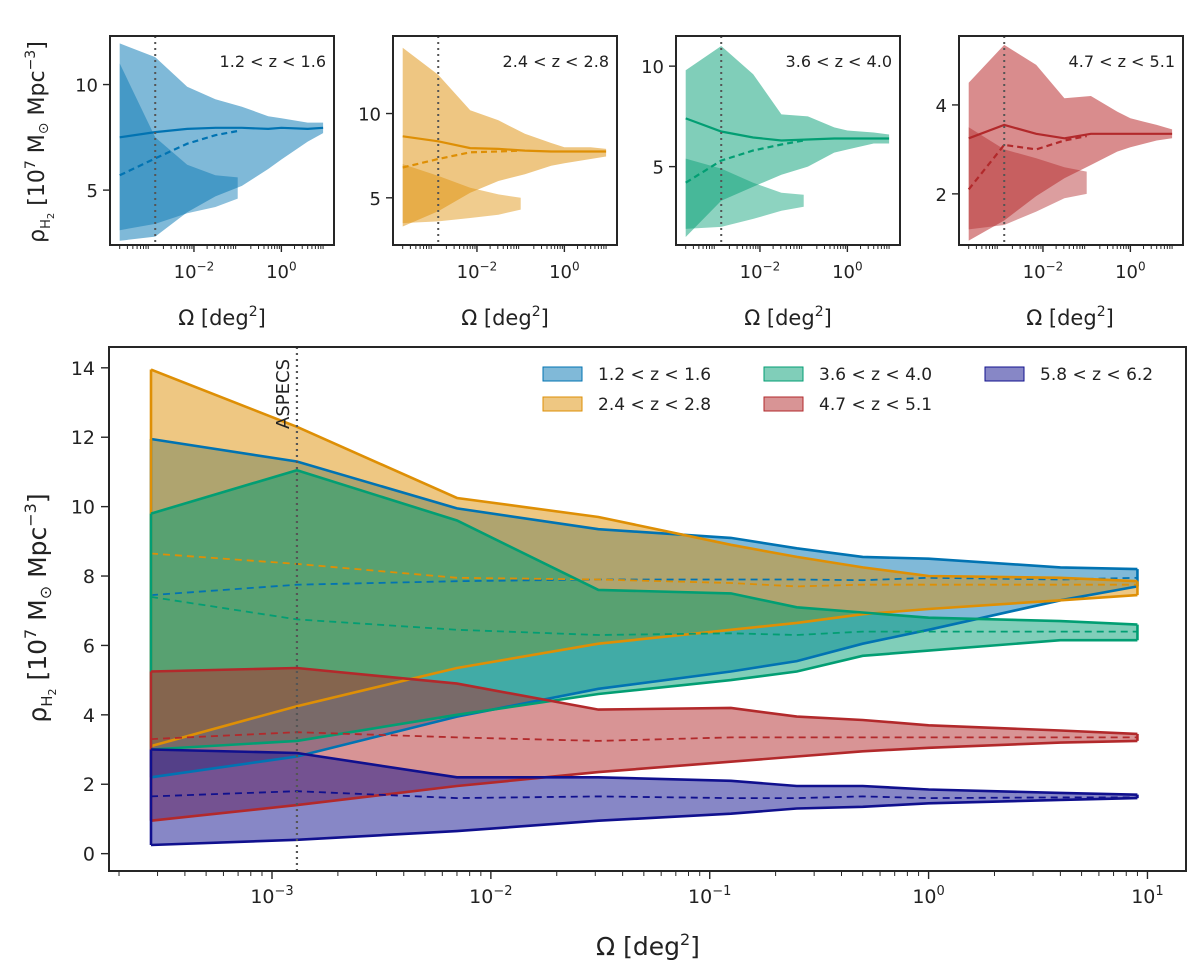  Describe the element at coordinates (788, 317) in the screenshot. I see `inset-3-x-axis-label: Ω [deg2]` at that location.